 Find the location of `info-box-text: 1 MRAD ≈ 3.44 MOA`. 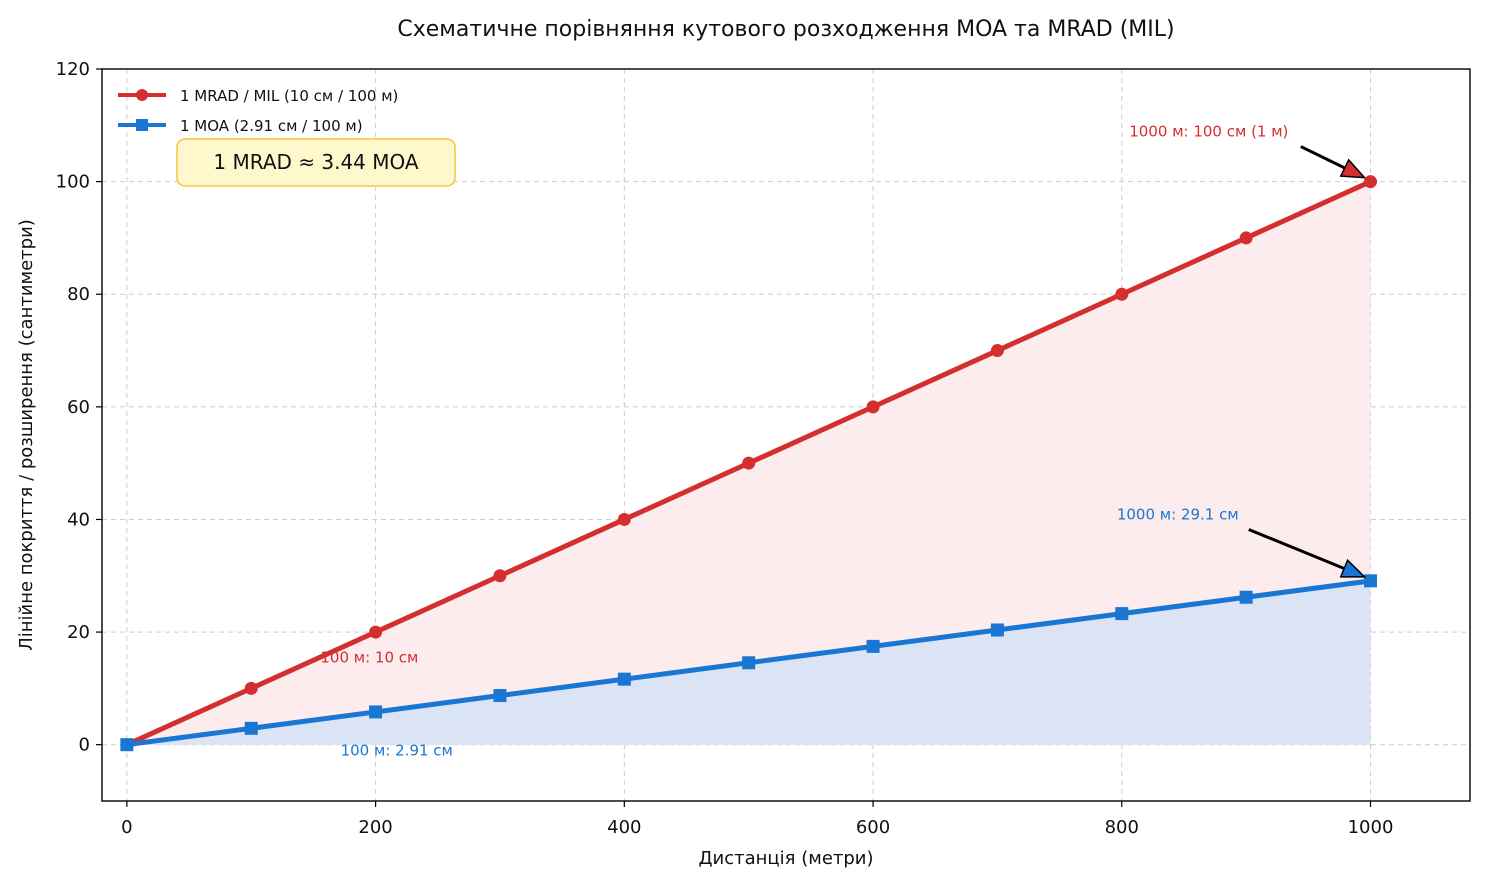

info-box-text: 1 MRAD ≈ 3.44 MOA is located at coordinates (316, 162).